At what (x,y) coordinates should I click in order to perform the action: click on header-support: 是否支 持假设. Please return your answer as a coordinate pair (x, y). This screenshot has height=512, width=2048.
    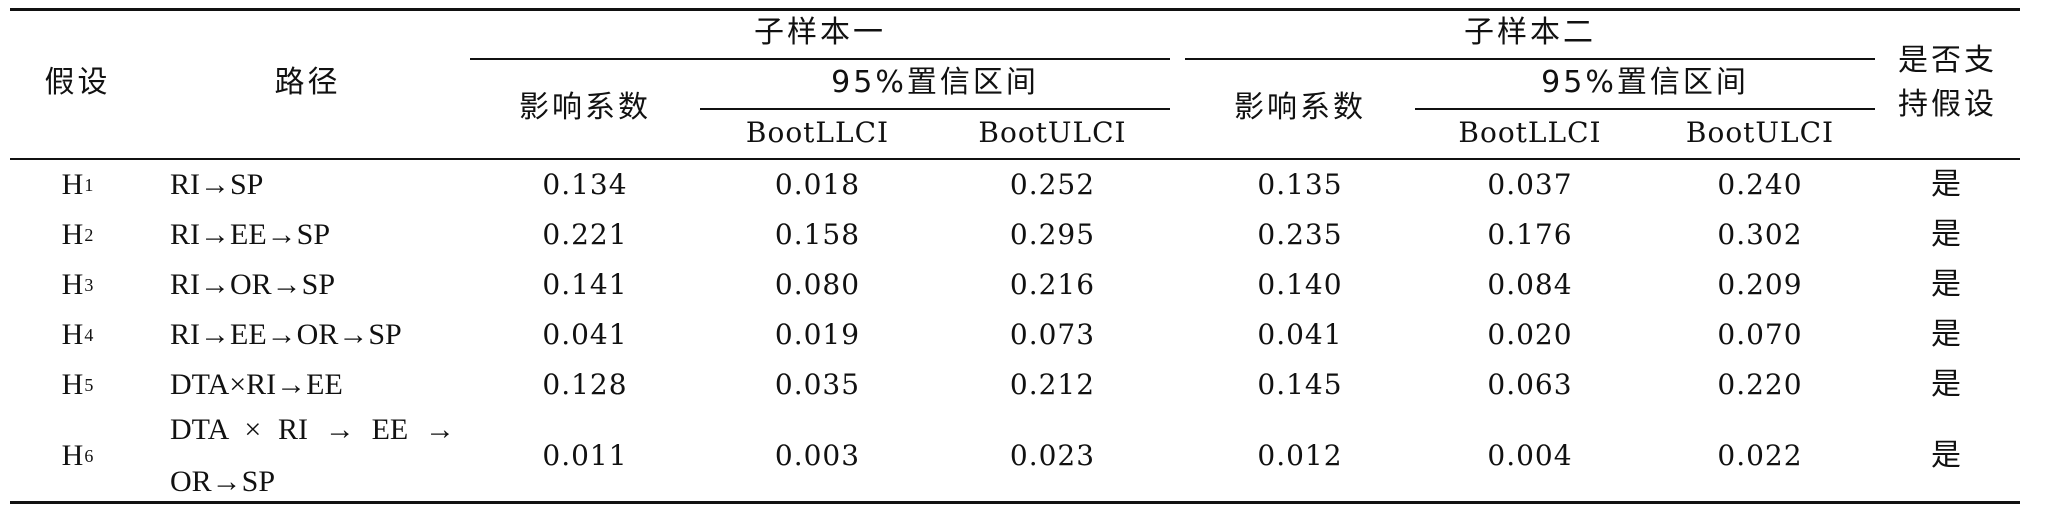
    Looking at the image, I should click on (1947, 83).